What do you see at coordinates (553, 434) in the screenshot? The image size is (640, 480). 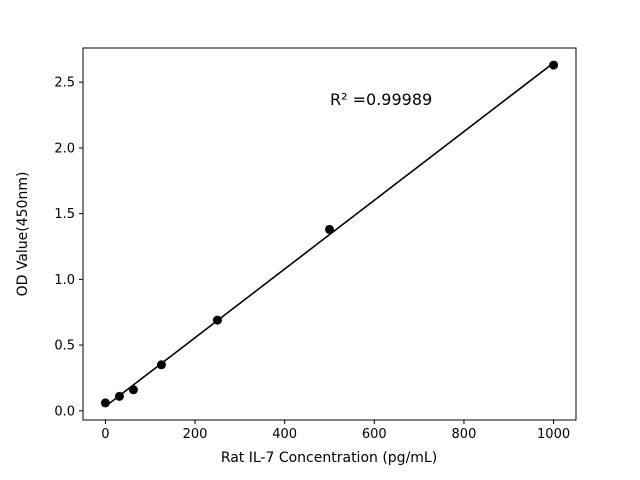 I see `x-tick-label: 1000` at bounding box center [553, 434].